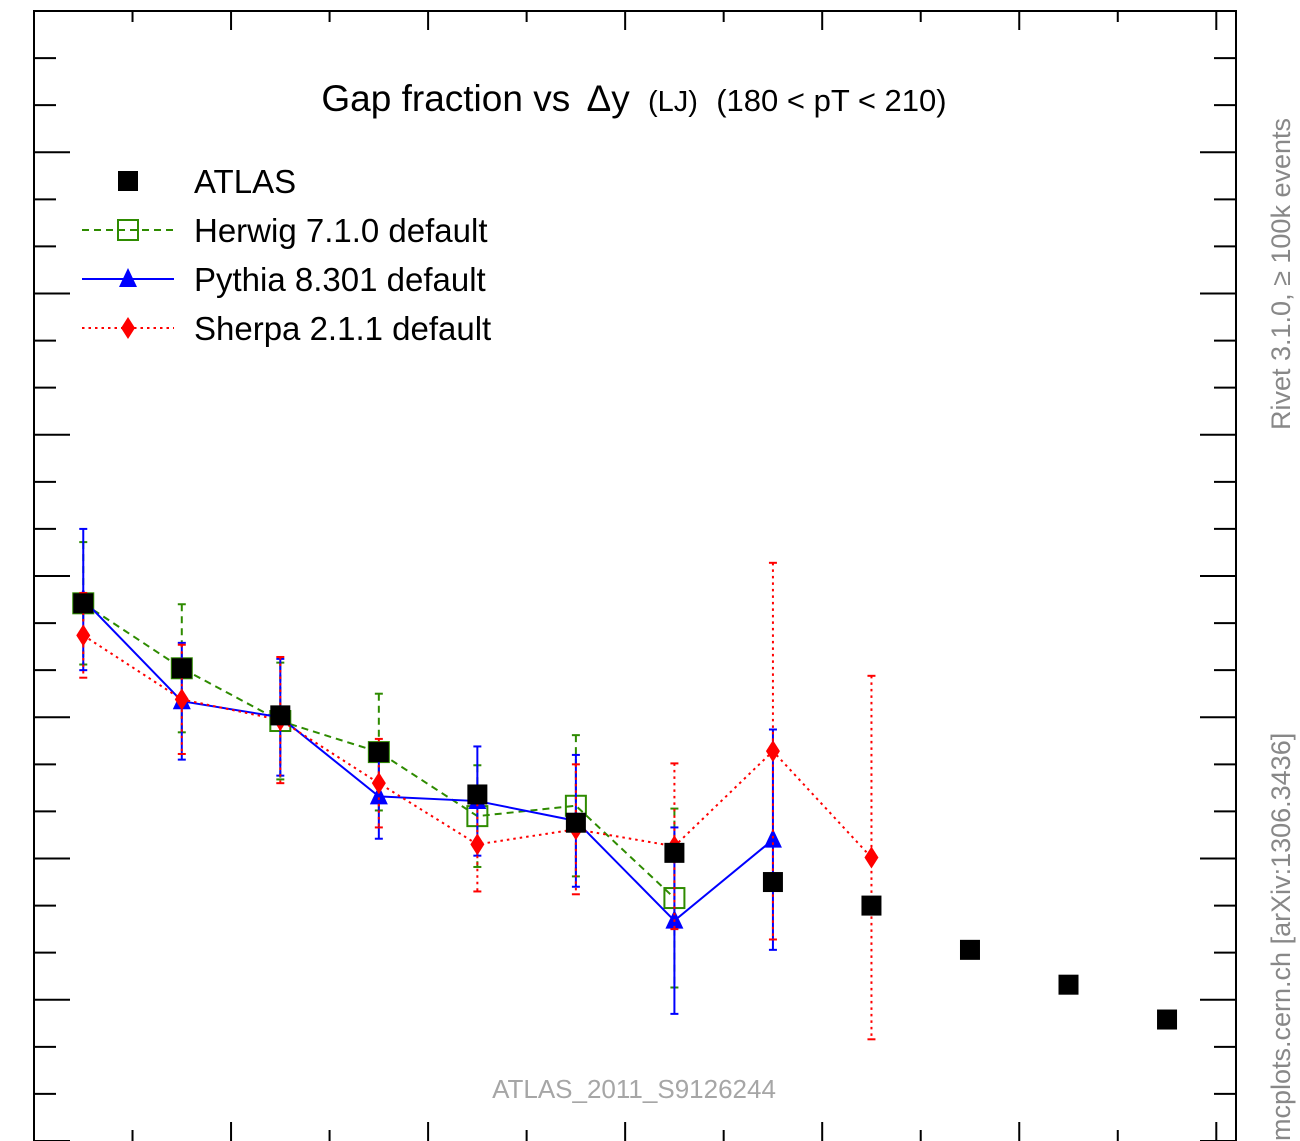 The width and height of the screenshot is (1300, 1141). What do you see at coordinates (245, 181) in the screenshot?
I see `legend-label: ATLAS` at bounding box center [245, 181].